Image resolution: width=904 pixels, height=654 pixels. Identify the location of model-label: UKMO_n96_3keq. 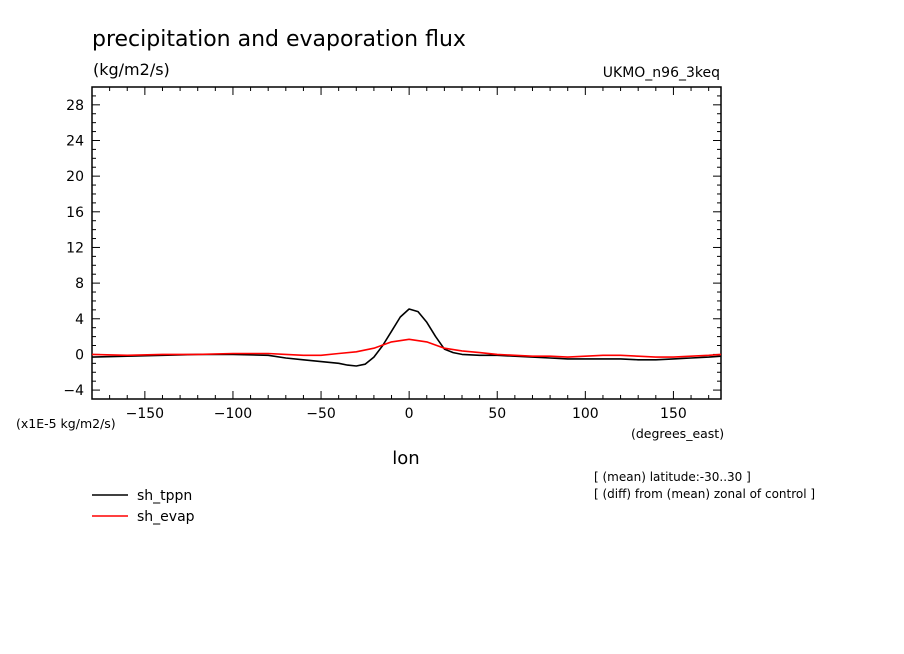
(661, 73).